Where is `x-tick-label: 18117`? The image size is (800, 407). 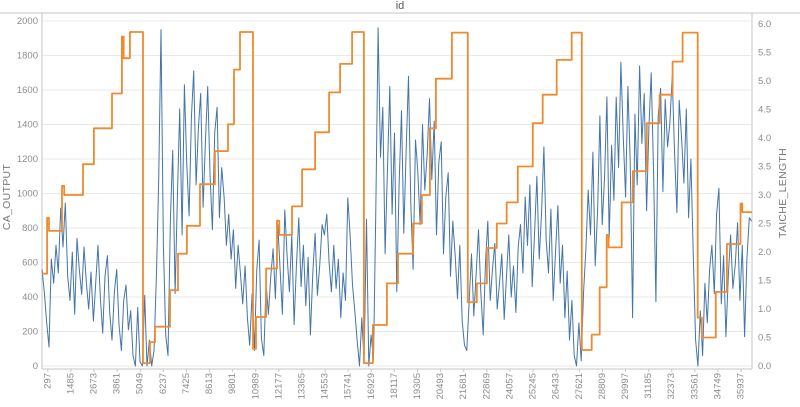
x-tick-label: 18117 is located at coordinates (394, 386).